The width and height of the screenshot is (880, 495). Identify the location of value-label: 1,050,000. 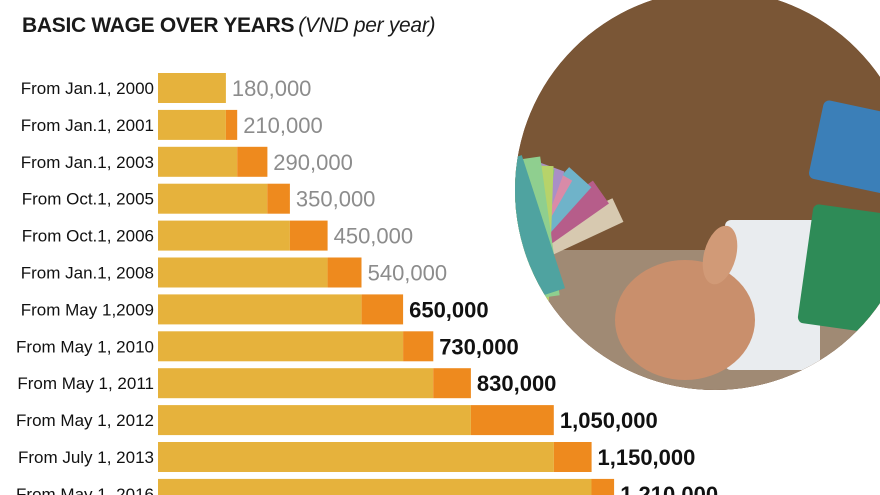
(609, 420).